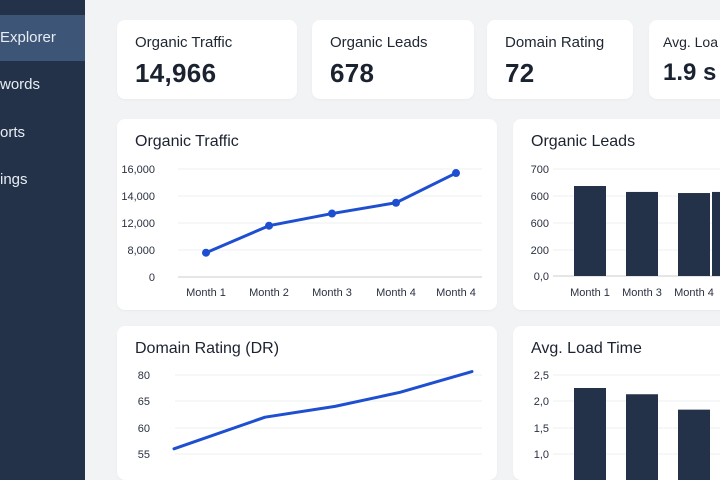  I want to click on y-tick-label: 12,000, so click(138, 224).